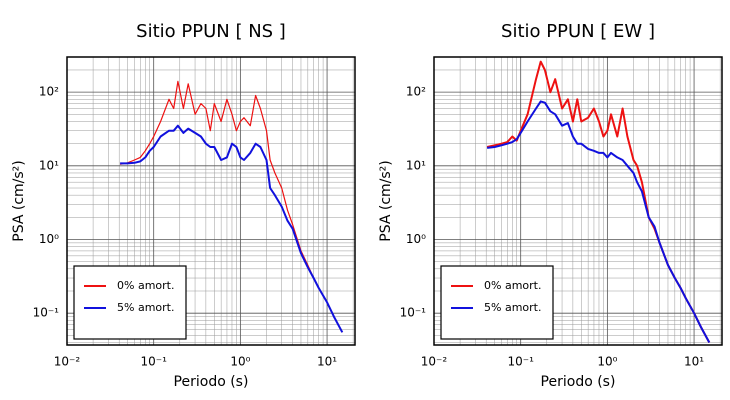 The width and height of the screenshot is (730, 400). What do you see at coordinates (211, 31) in the screenshot?
I see `chart-title: Sitio PPUN [ NS ]` at bounding box center [211, 31].